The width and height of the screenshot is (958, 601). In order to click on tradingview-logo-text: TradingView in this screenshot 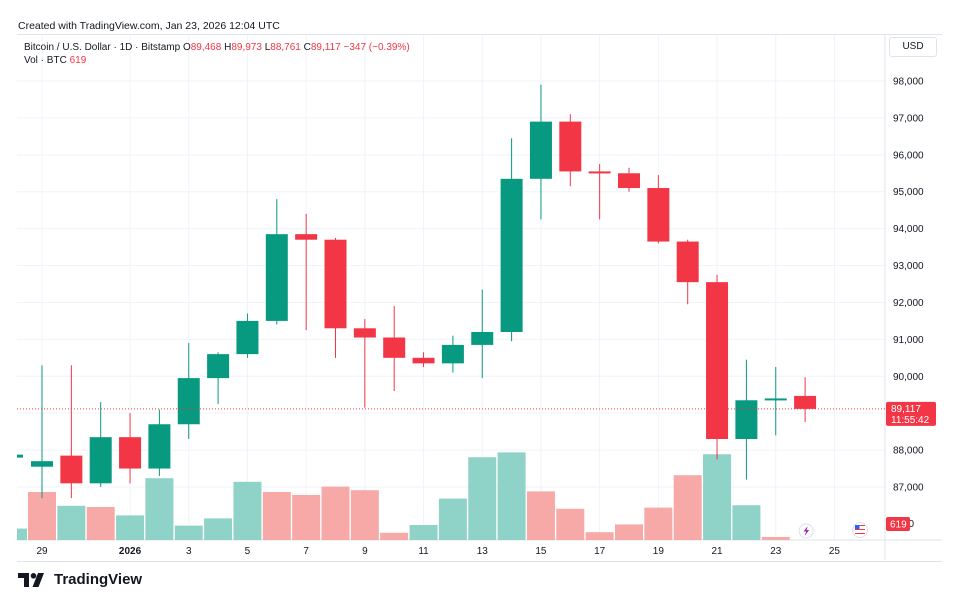, I will do `click(98, 579)`.